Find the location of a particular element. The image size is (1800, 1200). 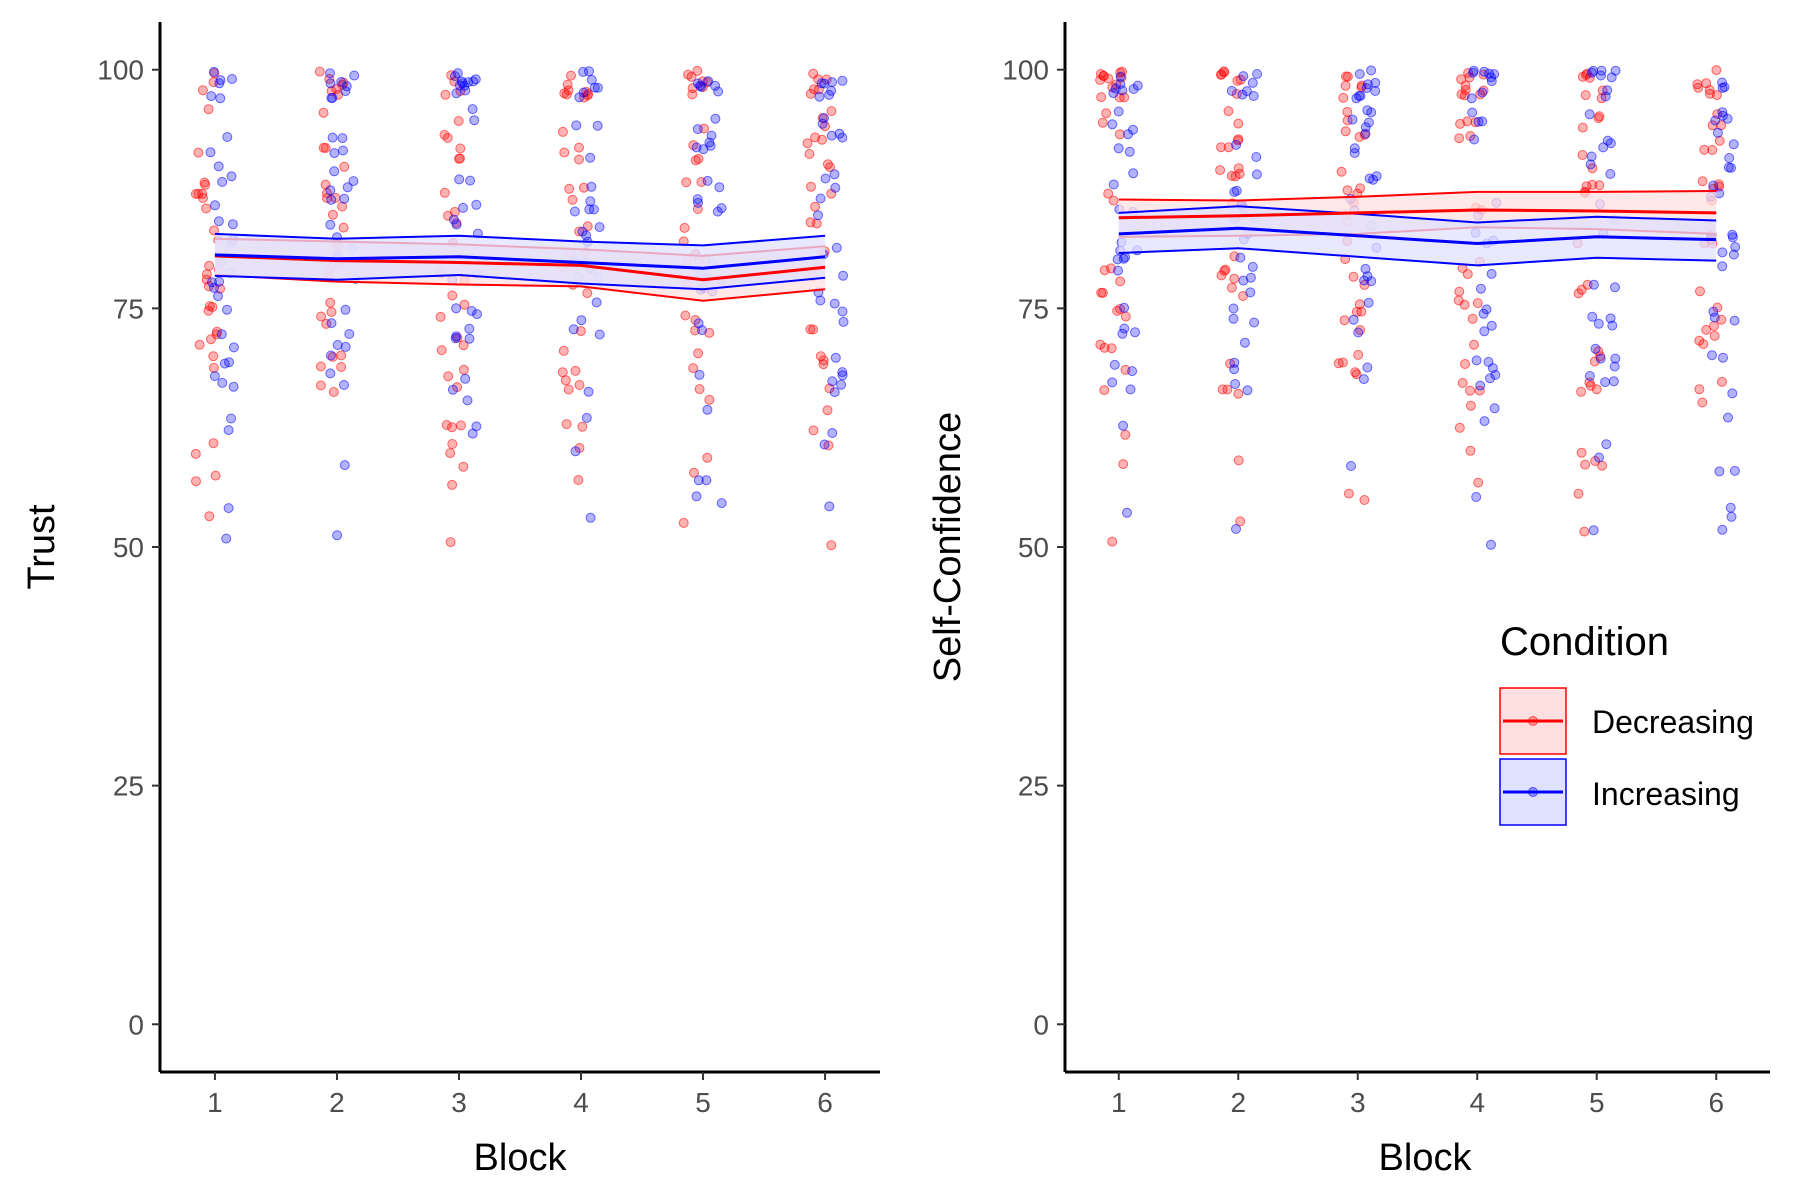

legend: Condition Decreasing Increasing is located at coordinates (1626, 723).